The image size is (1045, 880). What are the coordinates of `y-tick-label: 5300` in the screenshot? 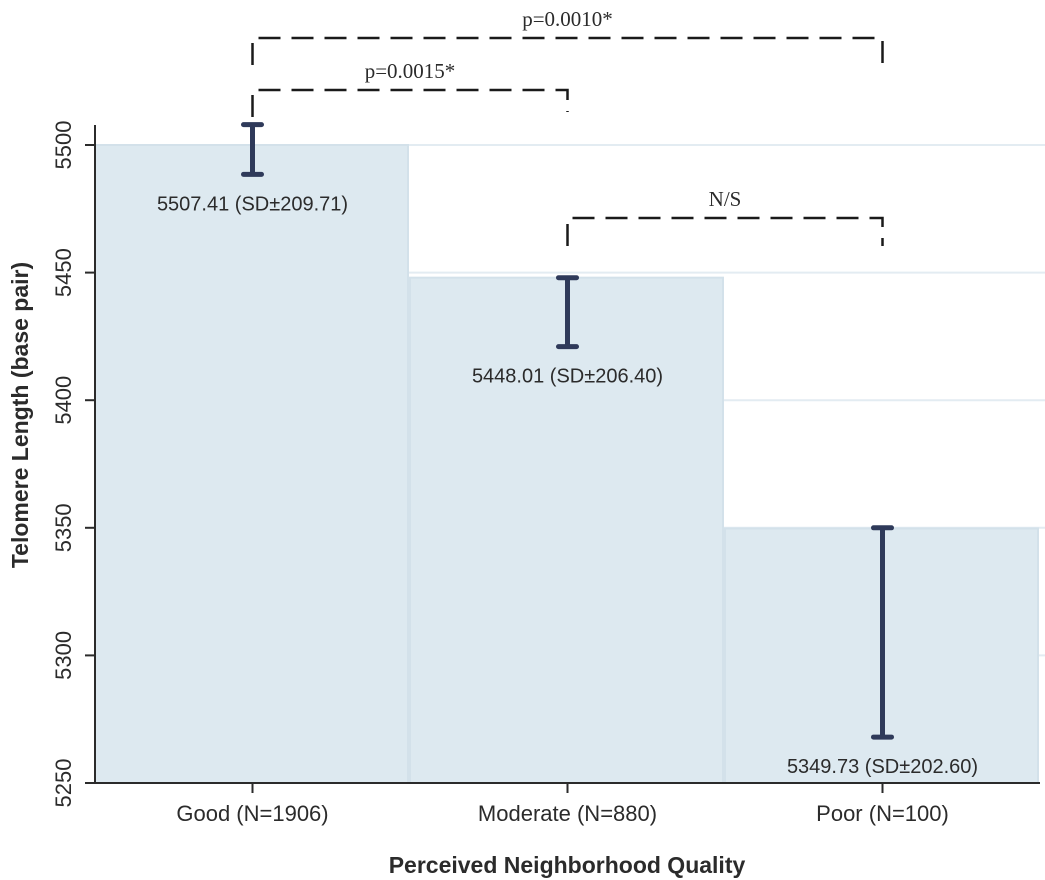 It's located at (63, 655).